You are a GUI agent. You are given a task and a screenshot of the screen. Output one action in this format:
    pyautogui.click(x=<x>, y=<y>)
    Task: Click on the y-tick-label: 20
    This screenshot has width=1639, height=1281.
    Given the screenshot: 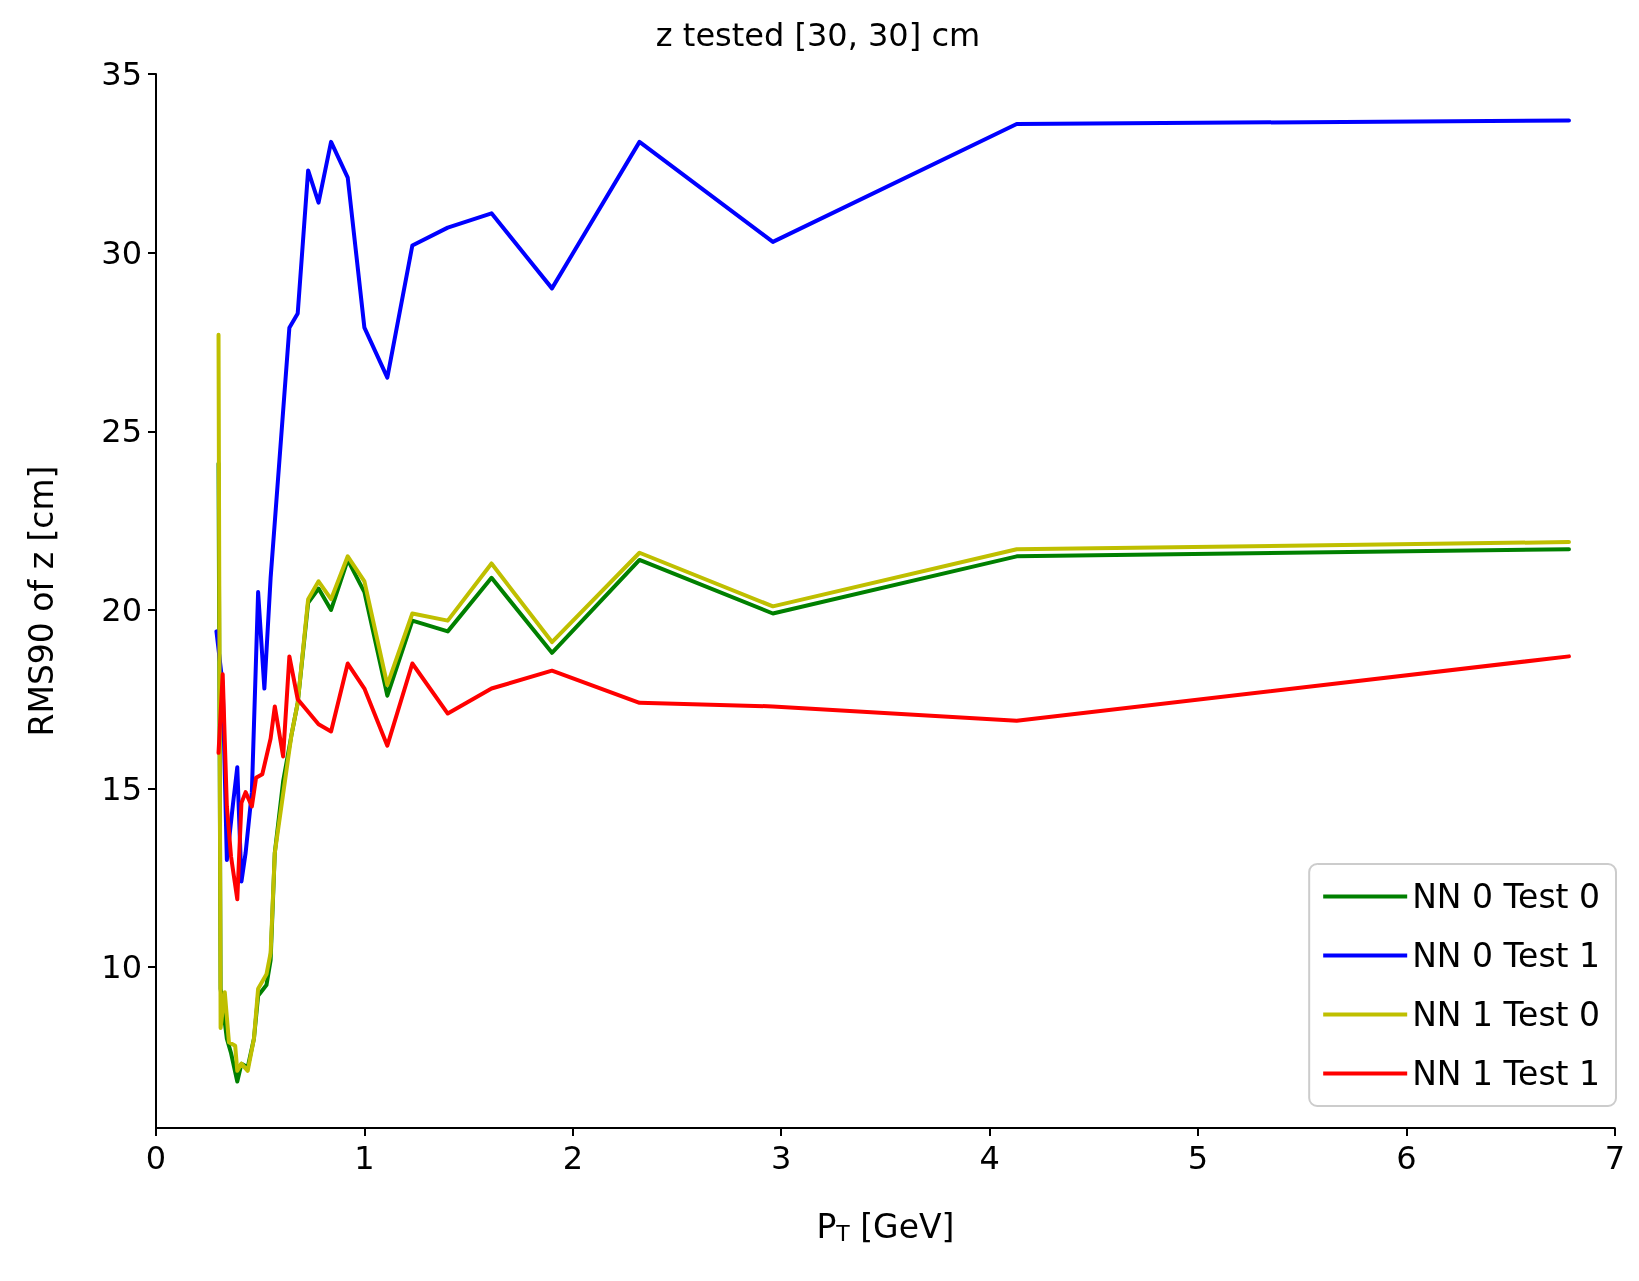 What is the action you would take?
    pyautogui.click(x=121, y=609)
    